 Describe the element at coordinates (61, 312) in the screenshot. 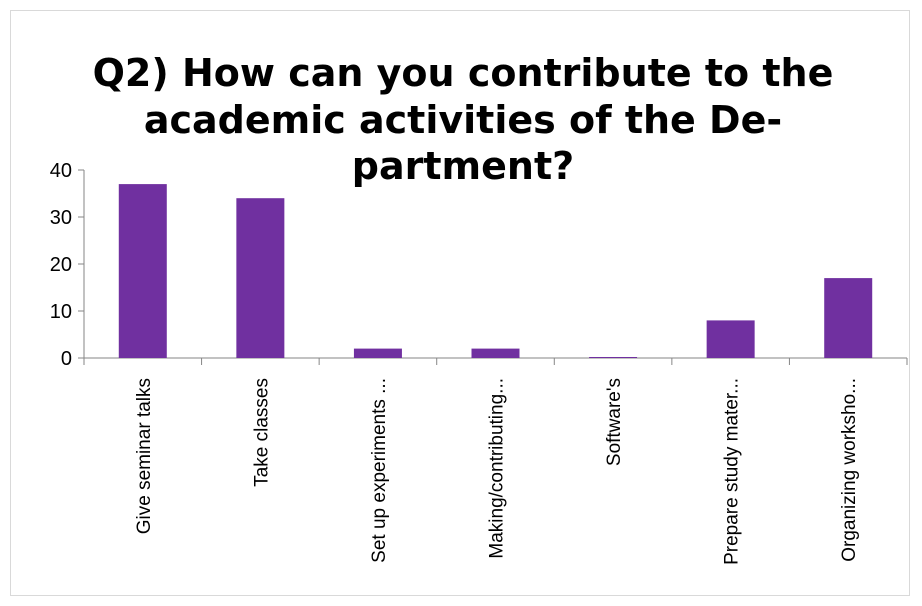

I see `y-tick-label: 10` at that location.